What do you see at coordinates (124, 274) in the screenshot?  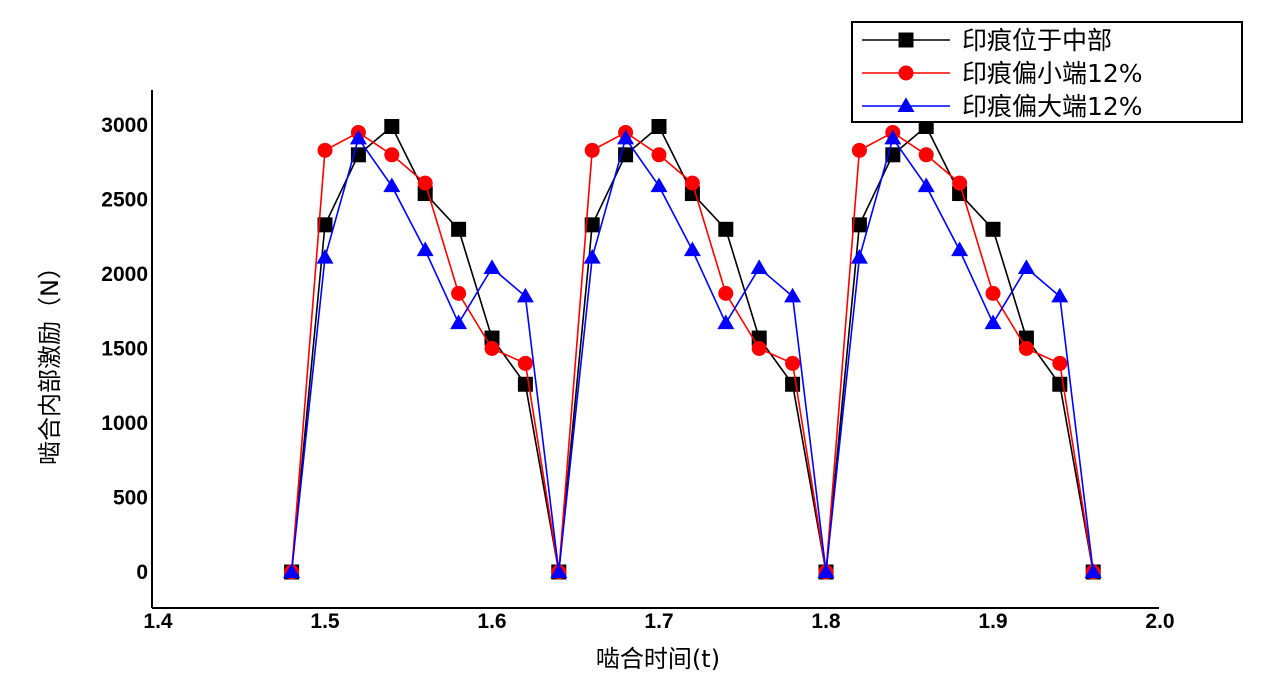 I see `y-tick-label: 2000` at bounding box center [124, 274].